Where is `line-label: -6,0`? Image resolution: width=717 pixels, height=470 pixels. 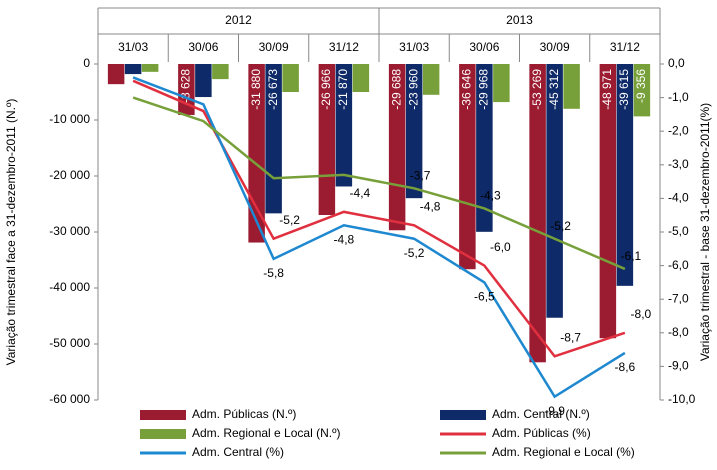 line-label: -6,0 is located at coordinates (500, 247).